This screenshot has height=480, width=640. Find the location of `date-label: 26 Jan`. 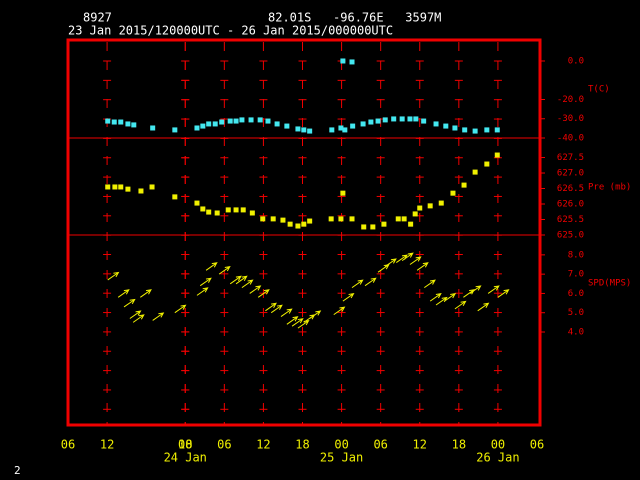

date-label: 26 Jan is located at coordinates (497, 458).